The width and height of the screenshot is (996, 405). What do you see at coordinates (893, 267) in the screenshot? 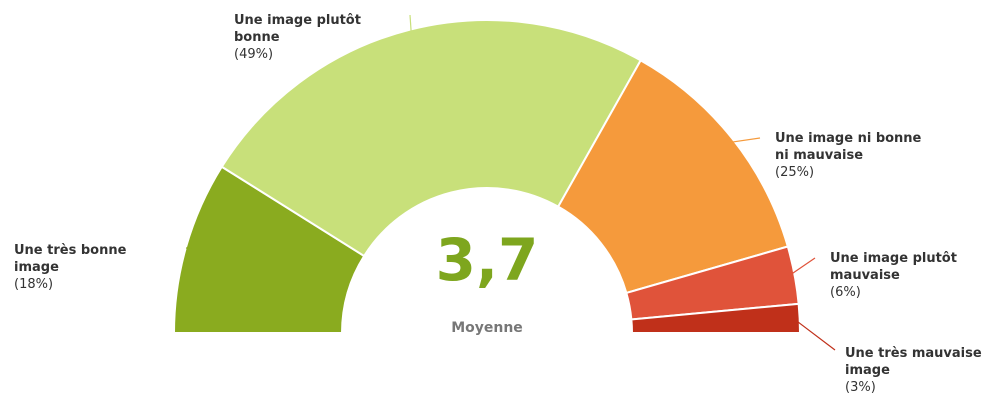
I see `category-label: Une image plutôt mauvaise` at bounding box center [893, 267].